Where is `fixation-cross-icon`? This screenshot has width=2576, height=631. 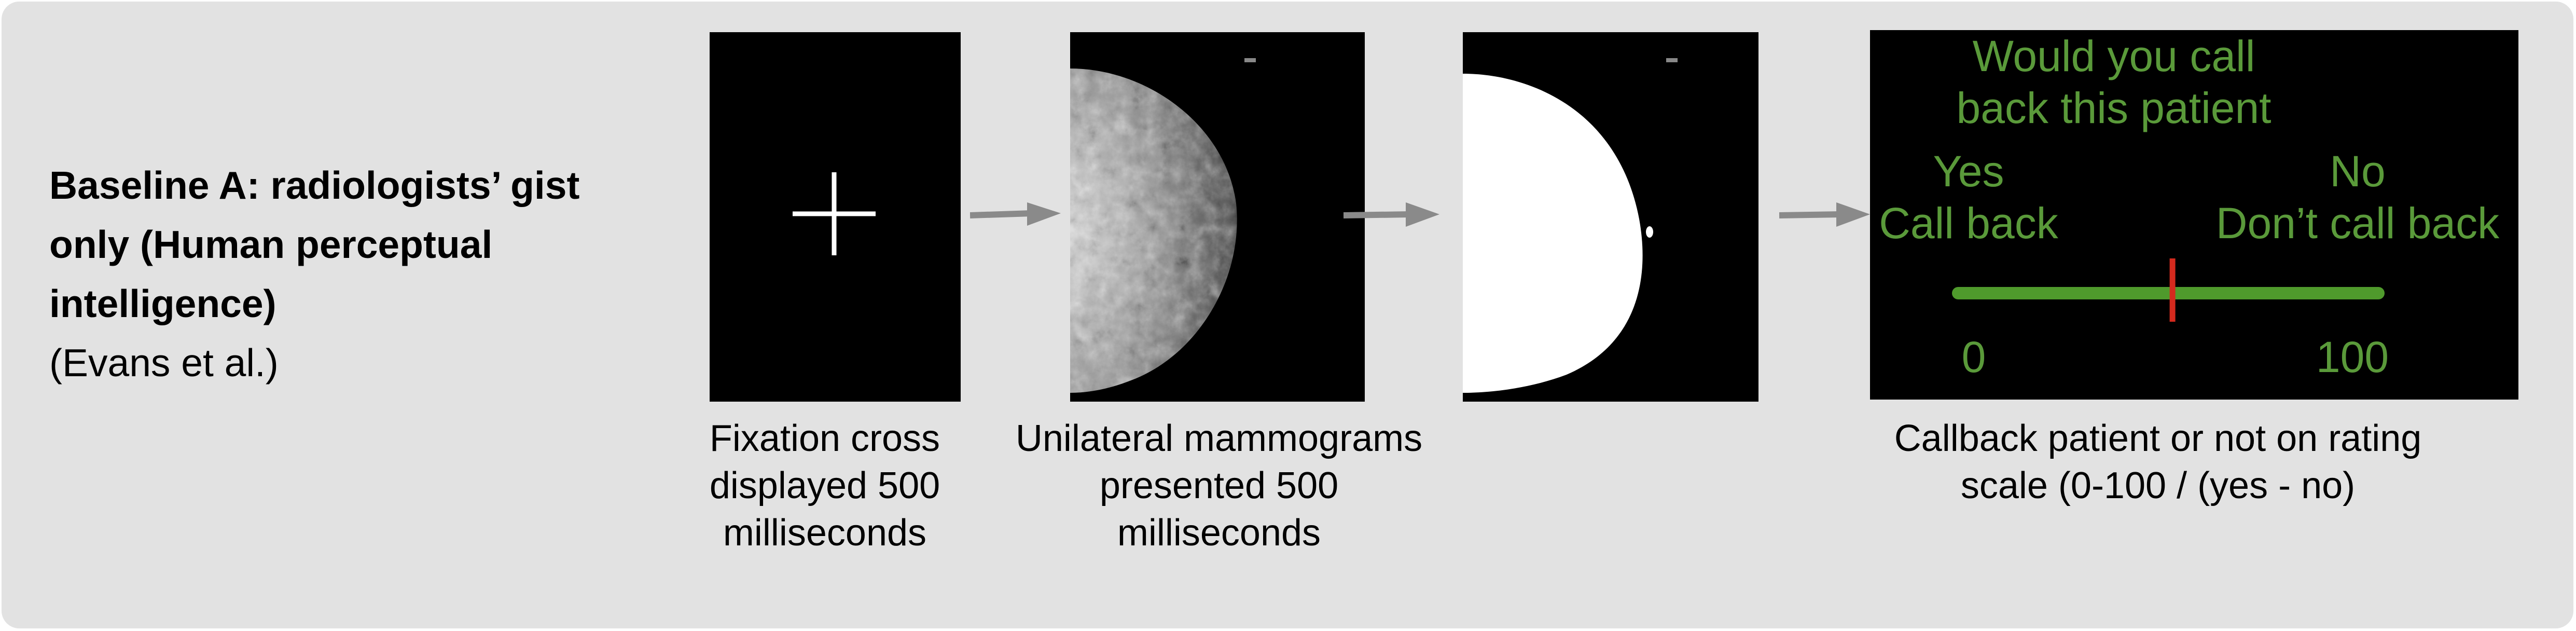 fixation-cross-icon is located at coordinates (834, 213).